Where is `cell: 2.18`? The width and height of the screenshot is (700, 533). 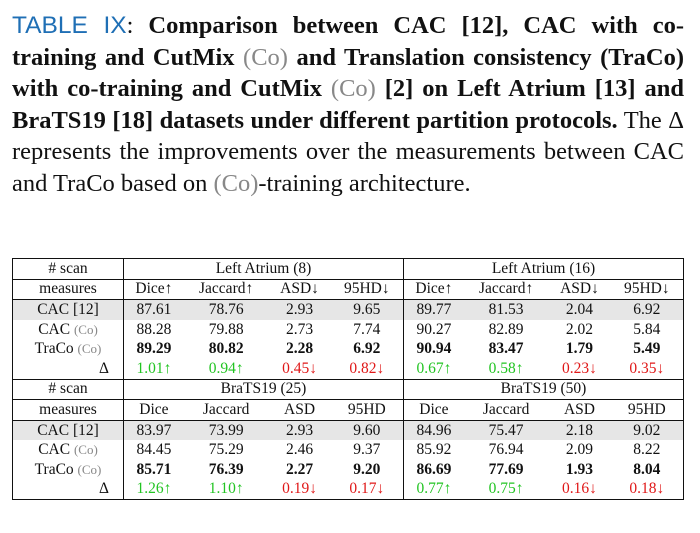
cell: 2.18 is located at coordinates (579, 430).